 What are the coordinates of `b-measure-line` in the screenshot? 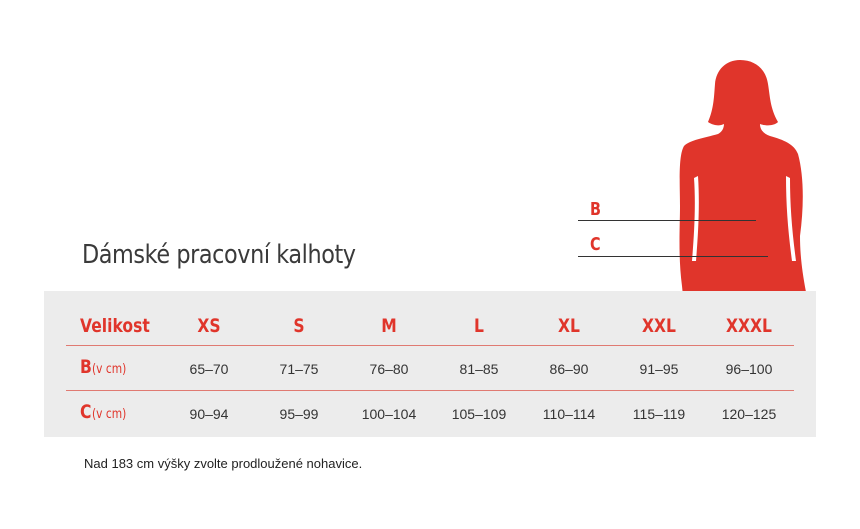 It's located at (667, 220).